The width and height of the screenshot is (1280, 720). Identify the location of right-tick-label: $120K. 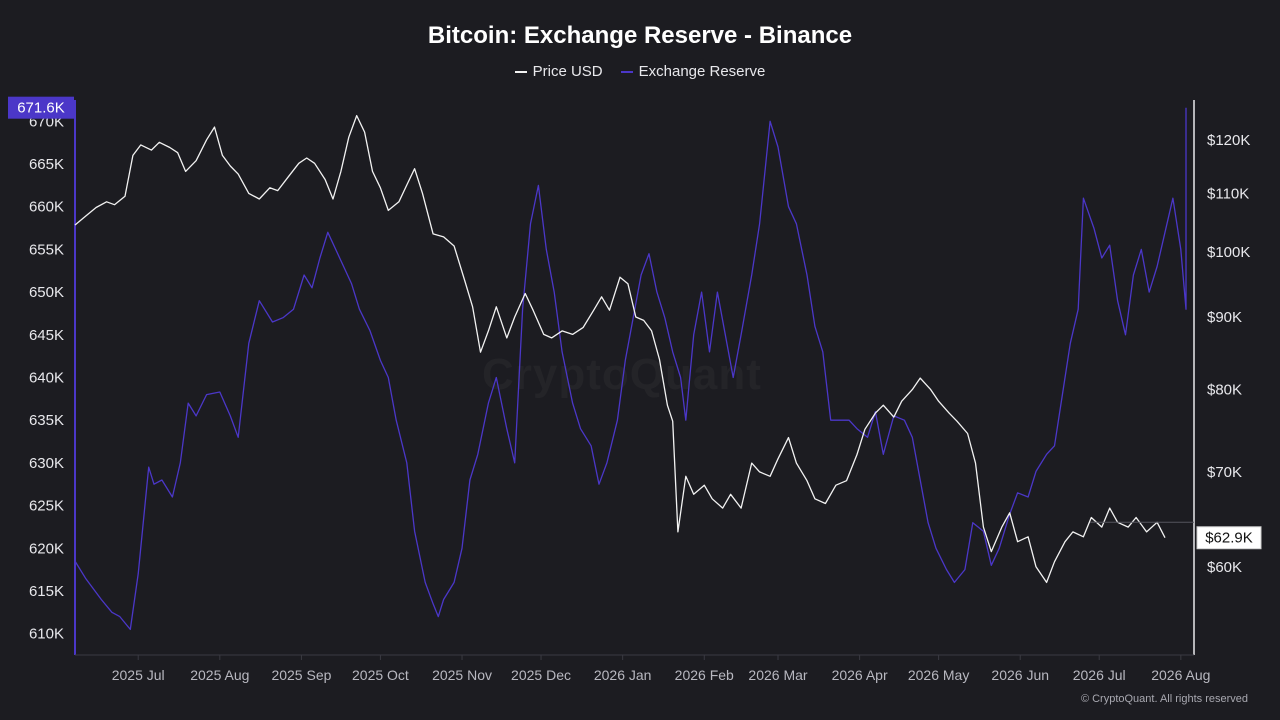
(1228, 140).